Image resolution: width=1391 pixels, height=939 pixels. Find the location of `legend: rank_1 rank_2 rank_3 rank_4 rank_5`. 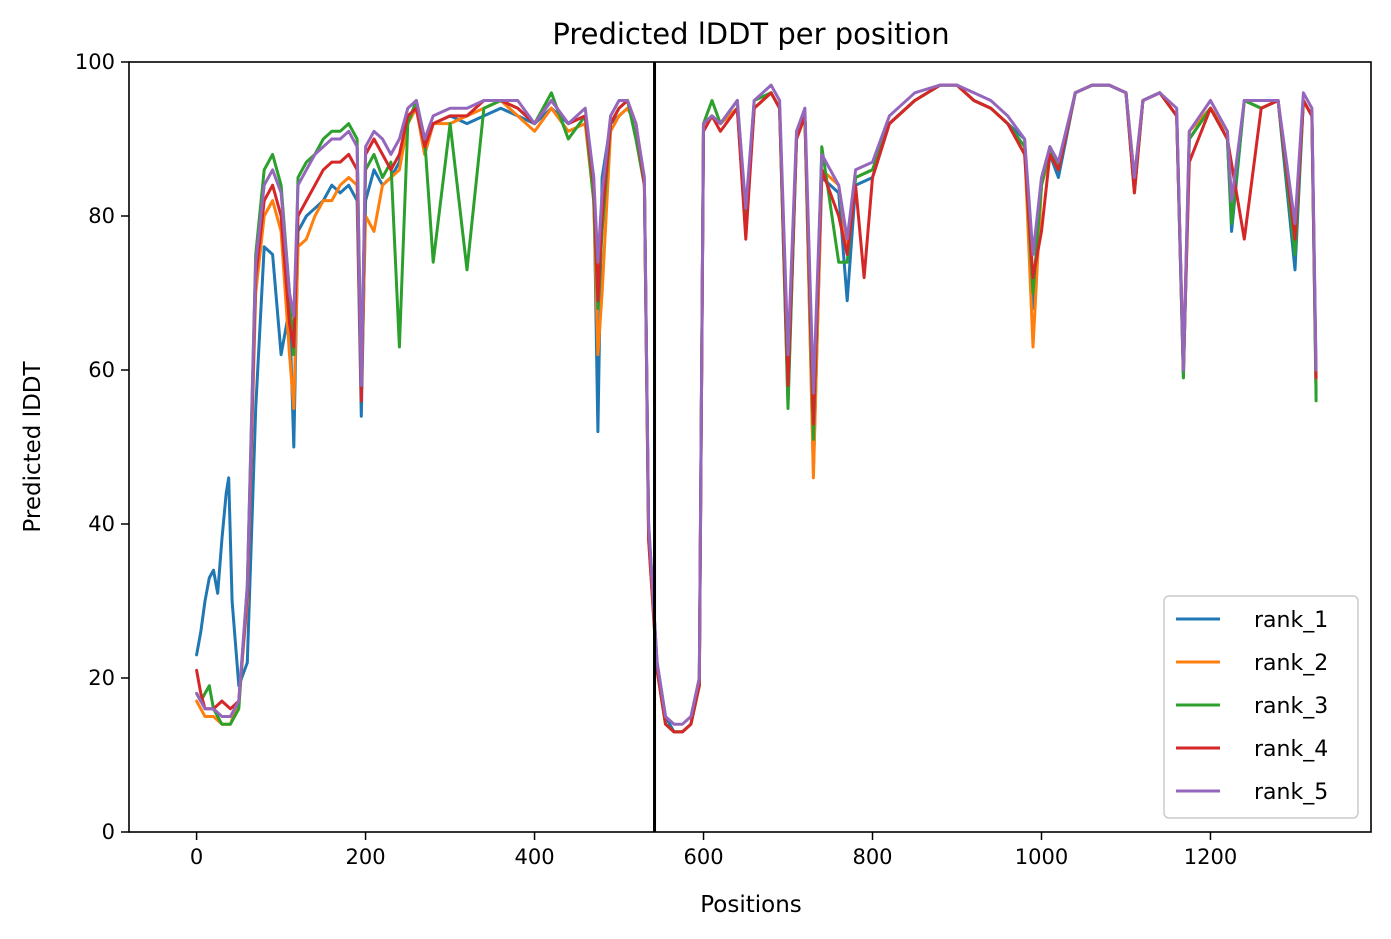

legend: rank_1 rank_2 rank_3 rank_4 rank_5 is located at coordinates (1261, 707).